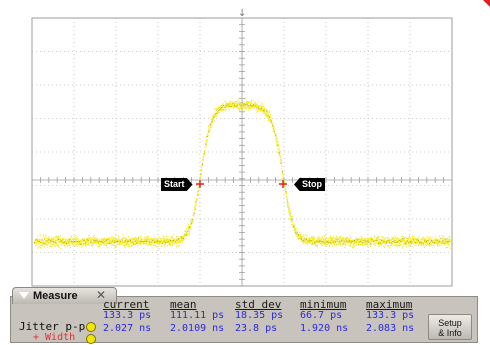  Describe the element at coordinates (91, 339) in the screenshot. I see `width-source-swatch` at that location.